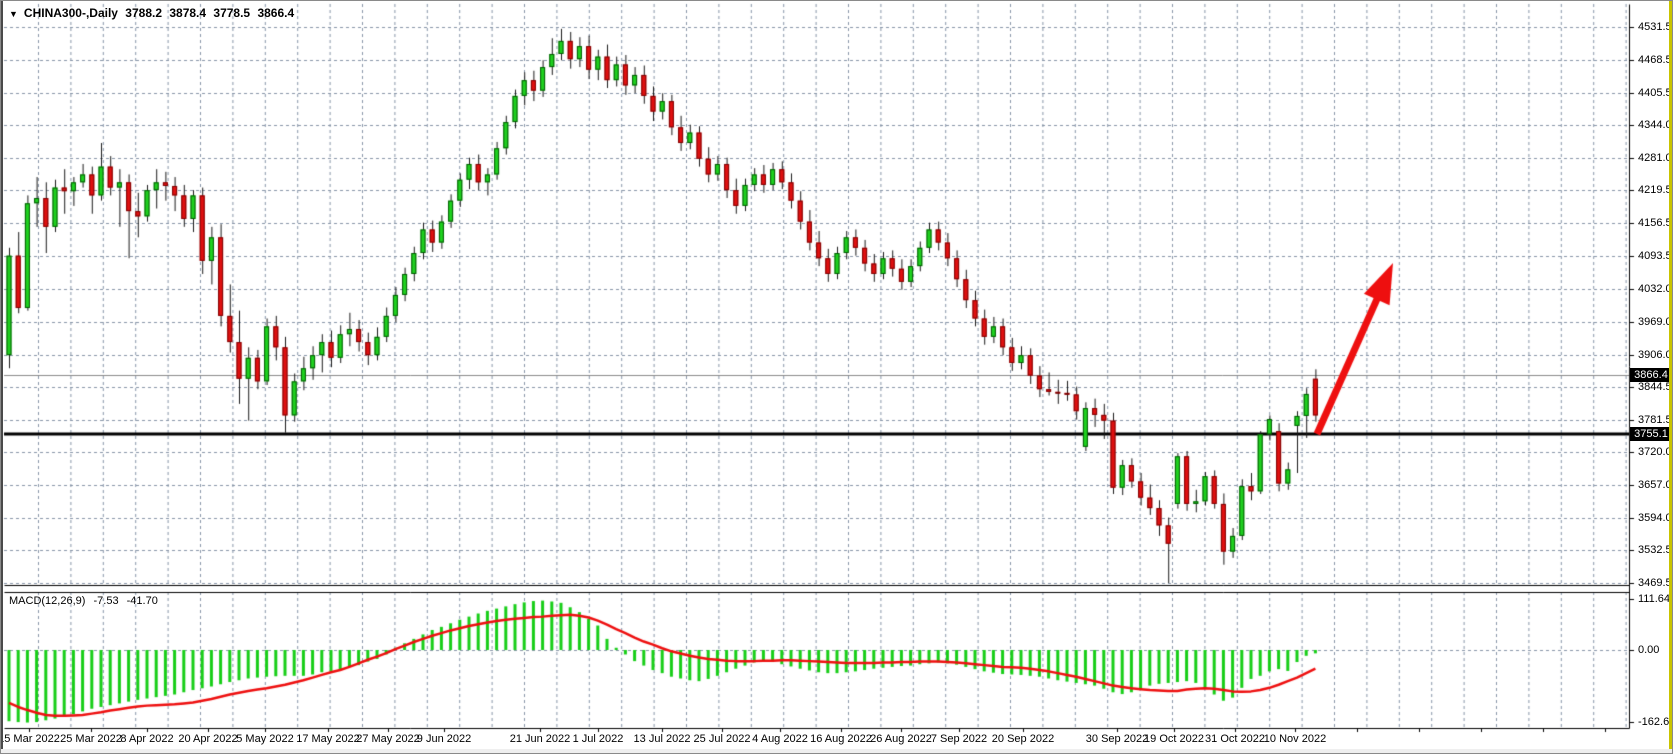  Describe the element at coordinates (328, 739) in the screenshot. I see `date-axis-label: 17 May 2022` at that location.